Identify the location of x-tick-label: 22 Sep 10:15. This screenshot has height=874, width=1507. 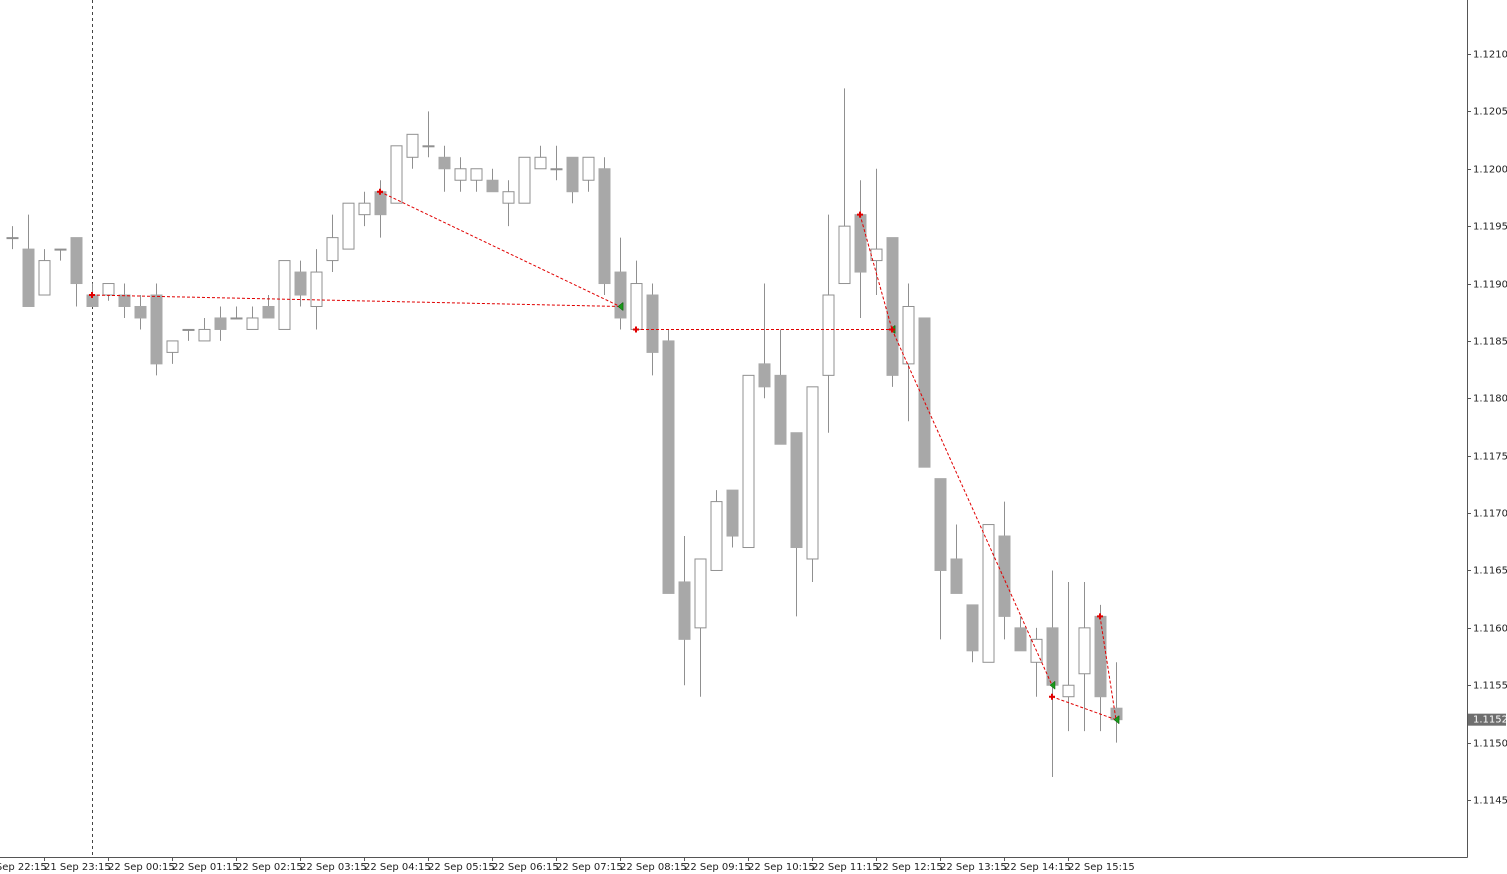
(781, 867).